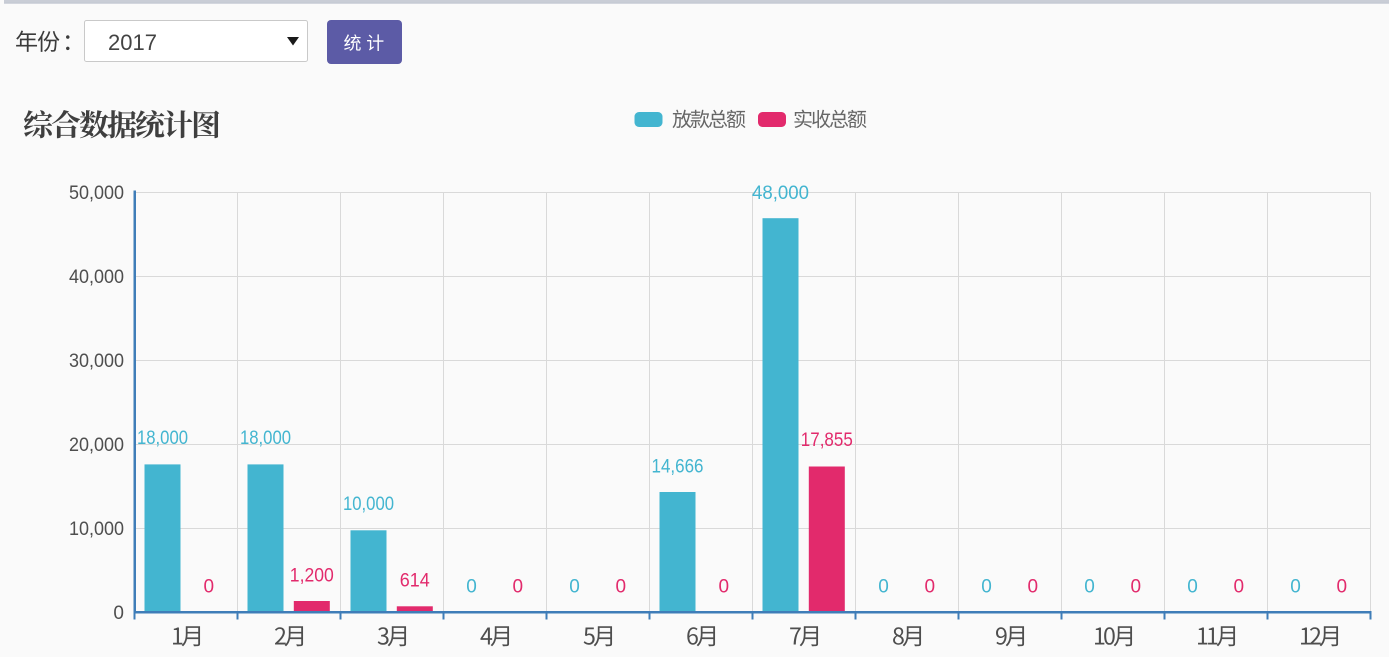 Image resolution: width=1389 pixels, height=657 pixels. What do you see at coordinates (678, 466) in the screenshot?
I see `svg-text: 14,666` at bounding box center [678, 466].